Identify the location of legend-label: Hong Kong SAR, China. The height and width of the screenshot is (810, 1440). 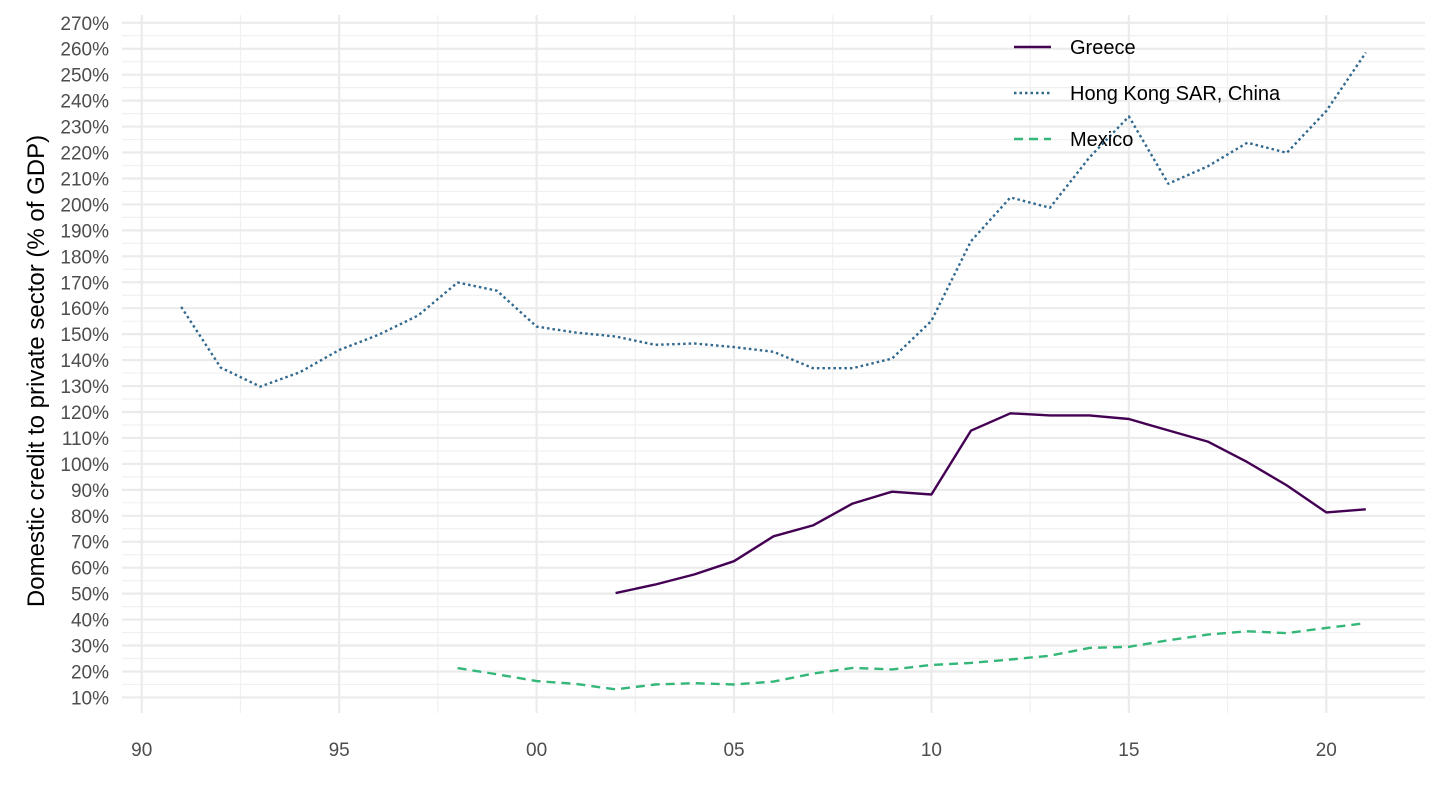
(1175, 94).